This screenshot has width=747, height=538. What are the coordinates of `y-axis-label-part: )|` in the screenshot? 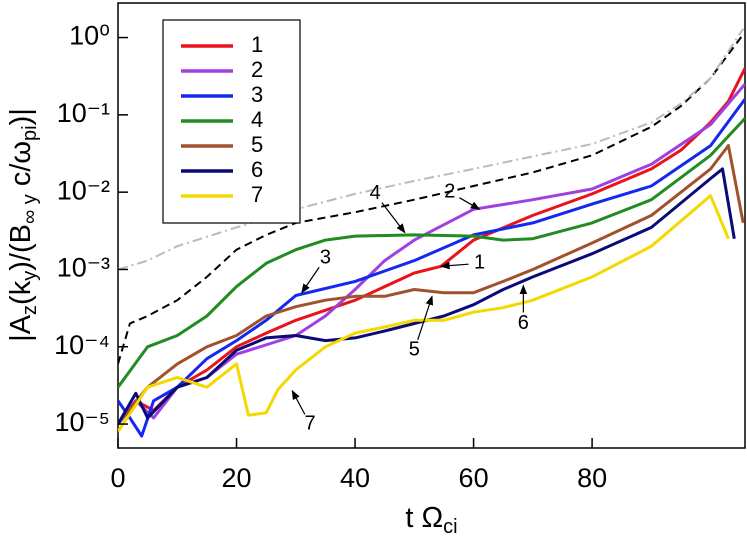 It's located at (21, 116).